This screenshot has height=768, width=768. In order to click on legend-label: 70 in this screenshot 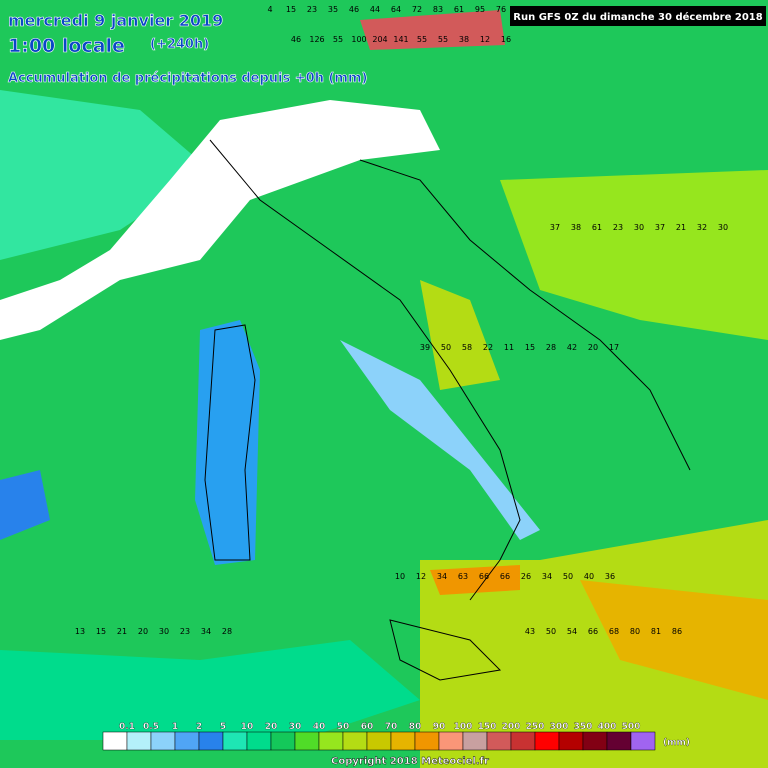, I will do `click(391, 727)`.